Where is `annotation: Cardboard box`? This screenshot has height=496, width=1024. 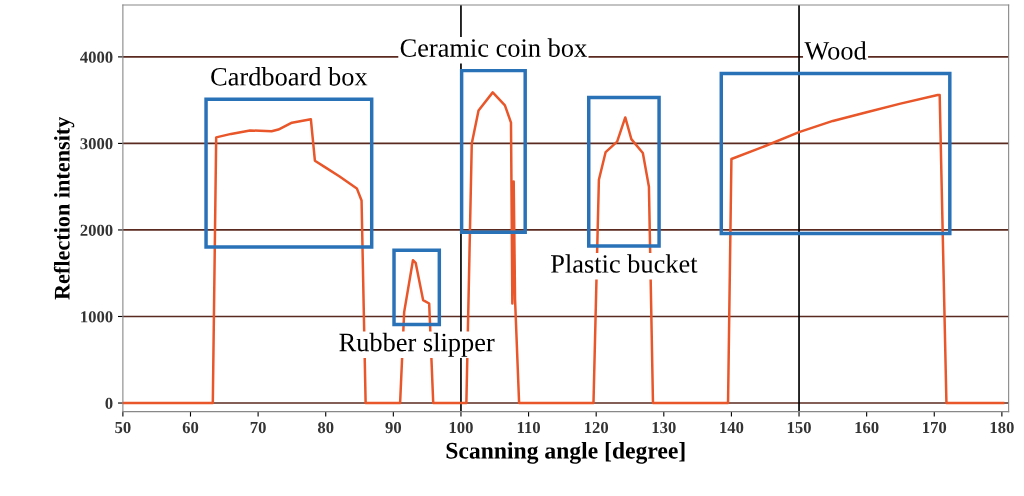
annotation: Cardboard box is located at coordinates (289, 76).